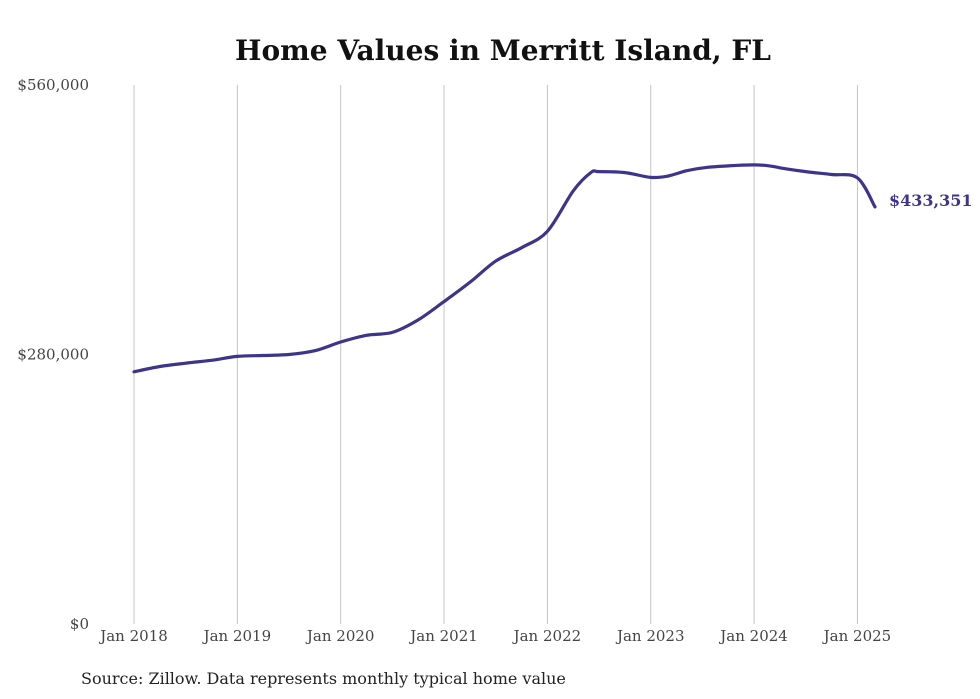  What do you see at coordinates (340, 636) in the screenshot?
I see `x-tick-label: Jan 2020` at bounding box center [340, 636].